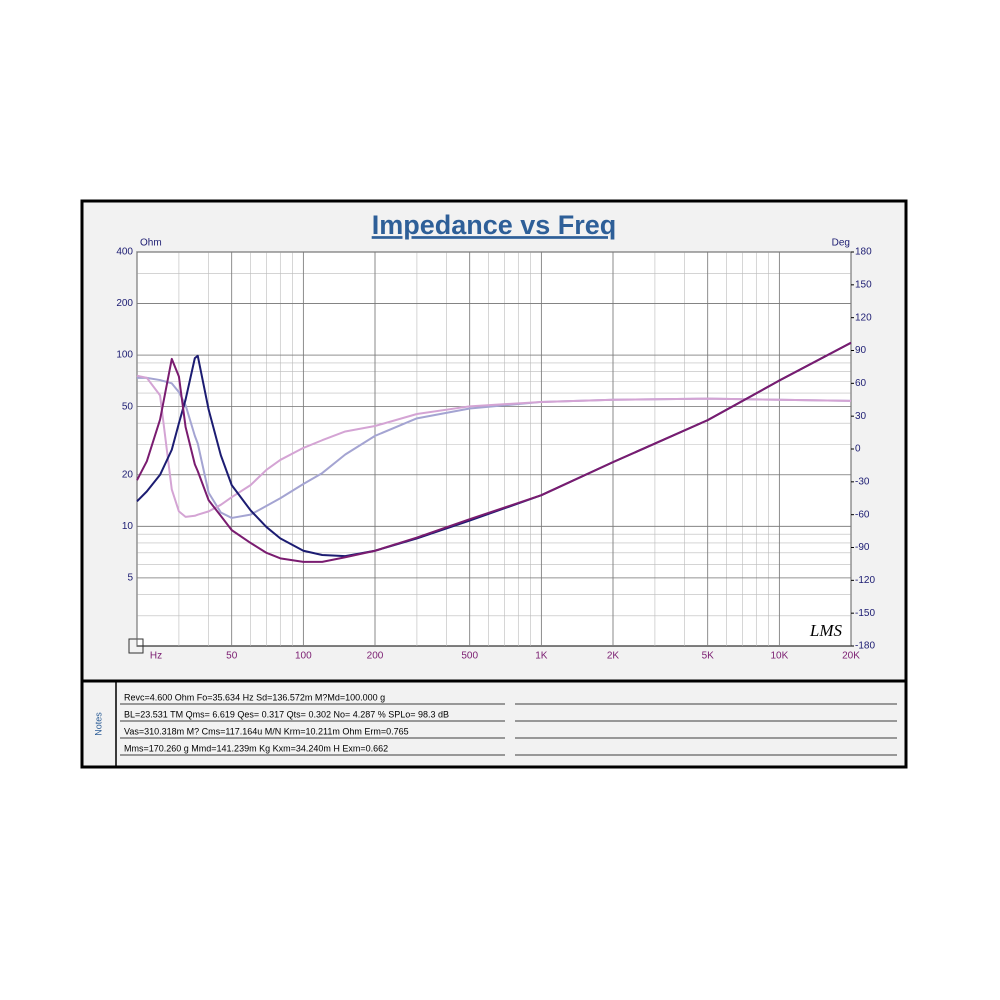  Describe the element at coordinates (156, 656) in the screenshot. I see `x-tick-label: Hz` at that location.